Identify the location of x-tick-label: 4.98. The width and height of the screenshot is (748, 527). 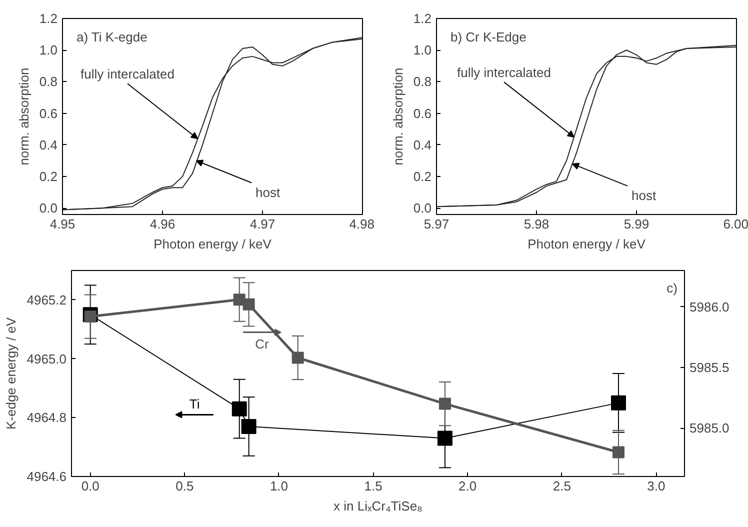
(362, 224).